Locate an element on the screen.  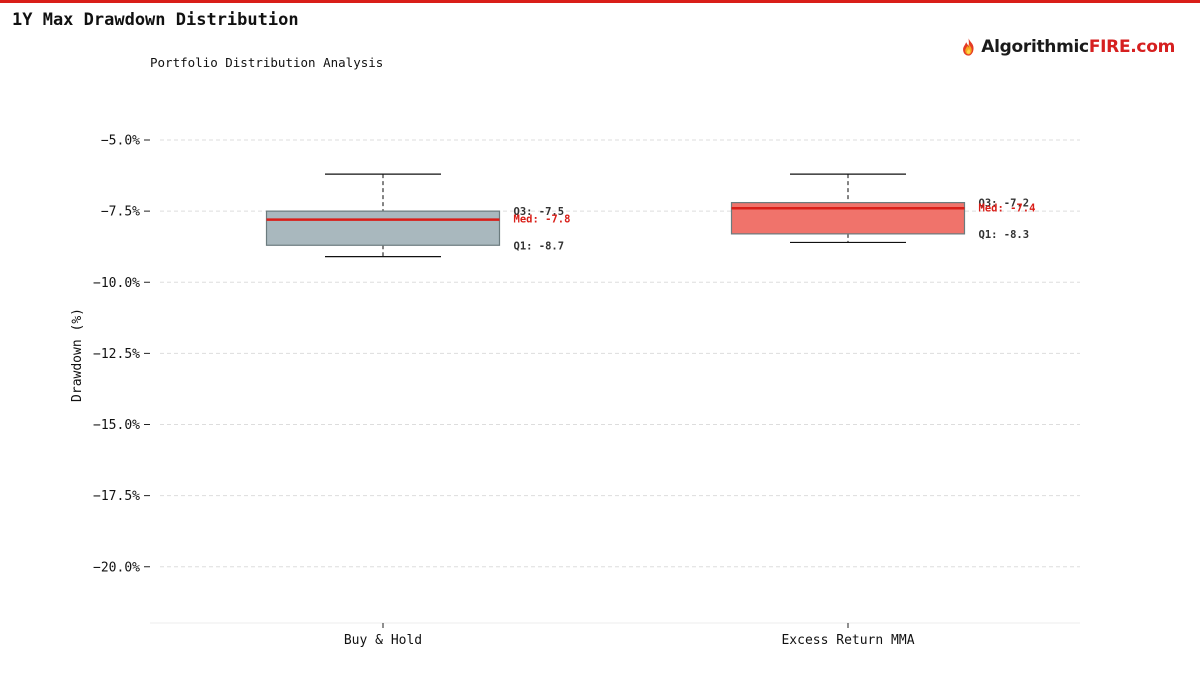
x-category-label: Buy & Hold is located at coordinates (383, 640).